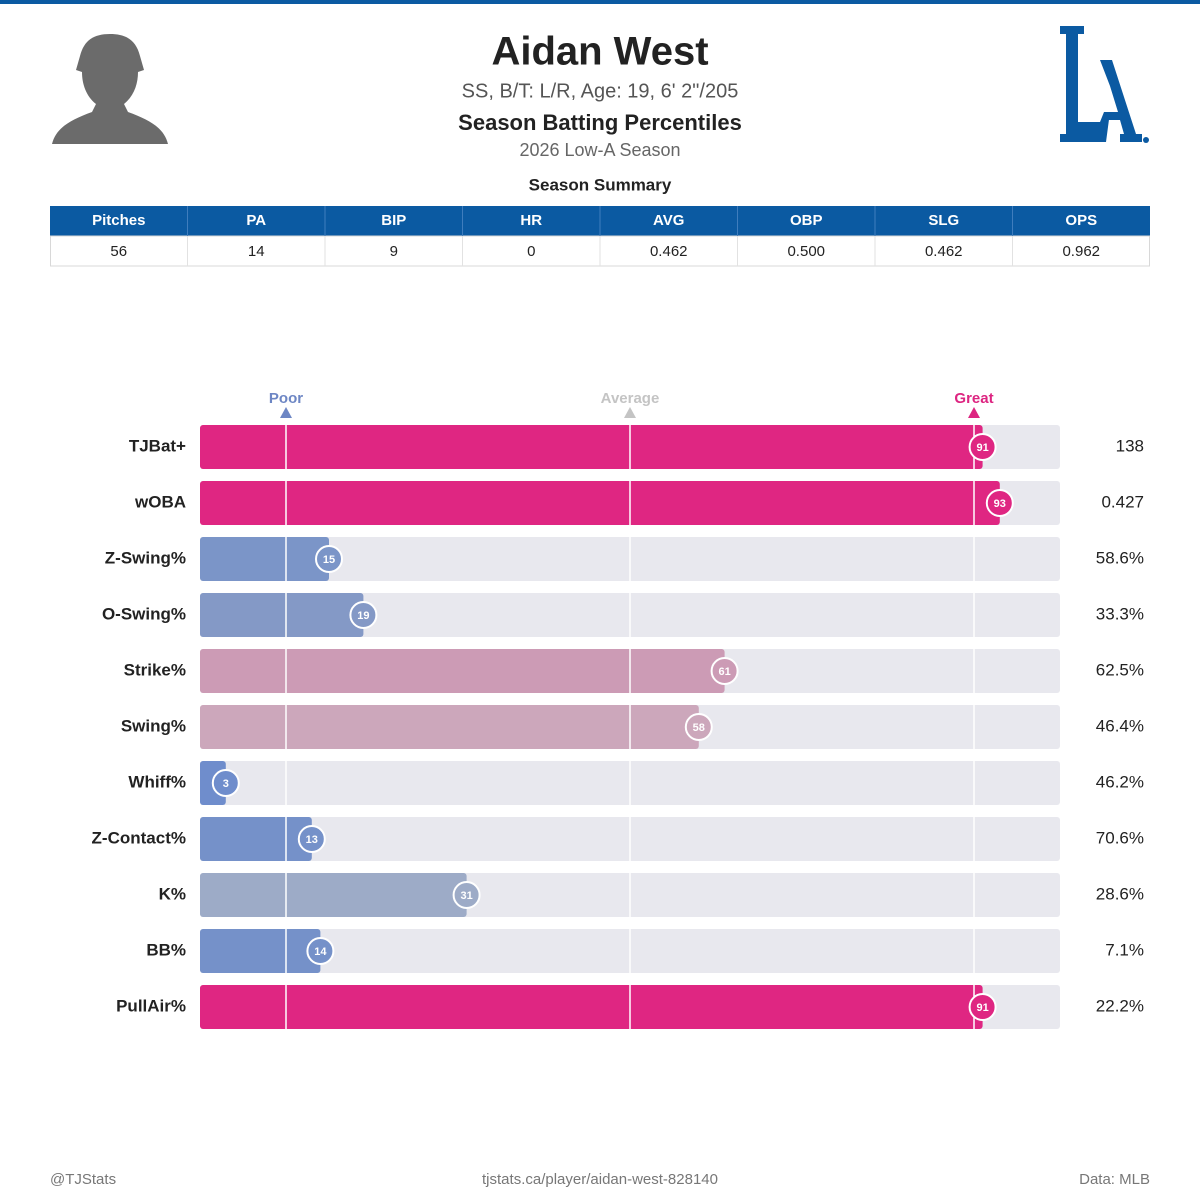  I want to click on percentile-label: 15, so click(329, 560).